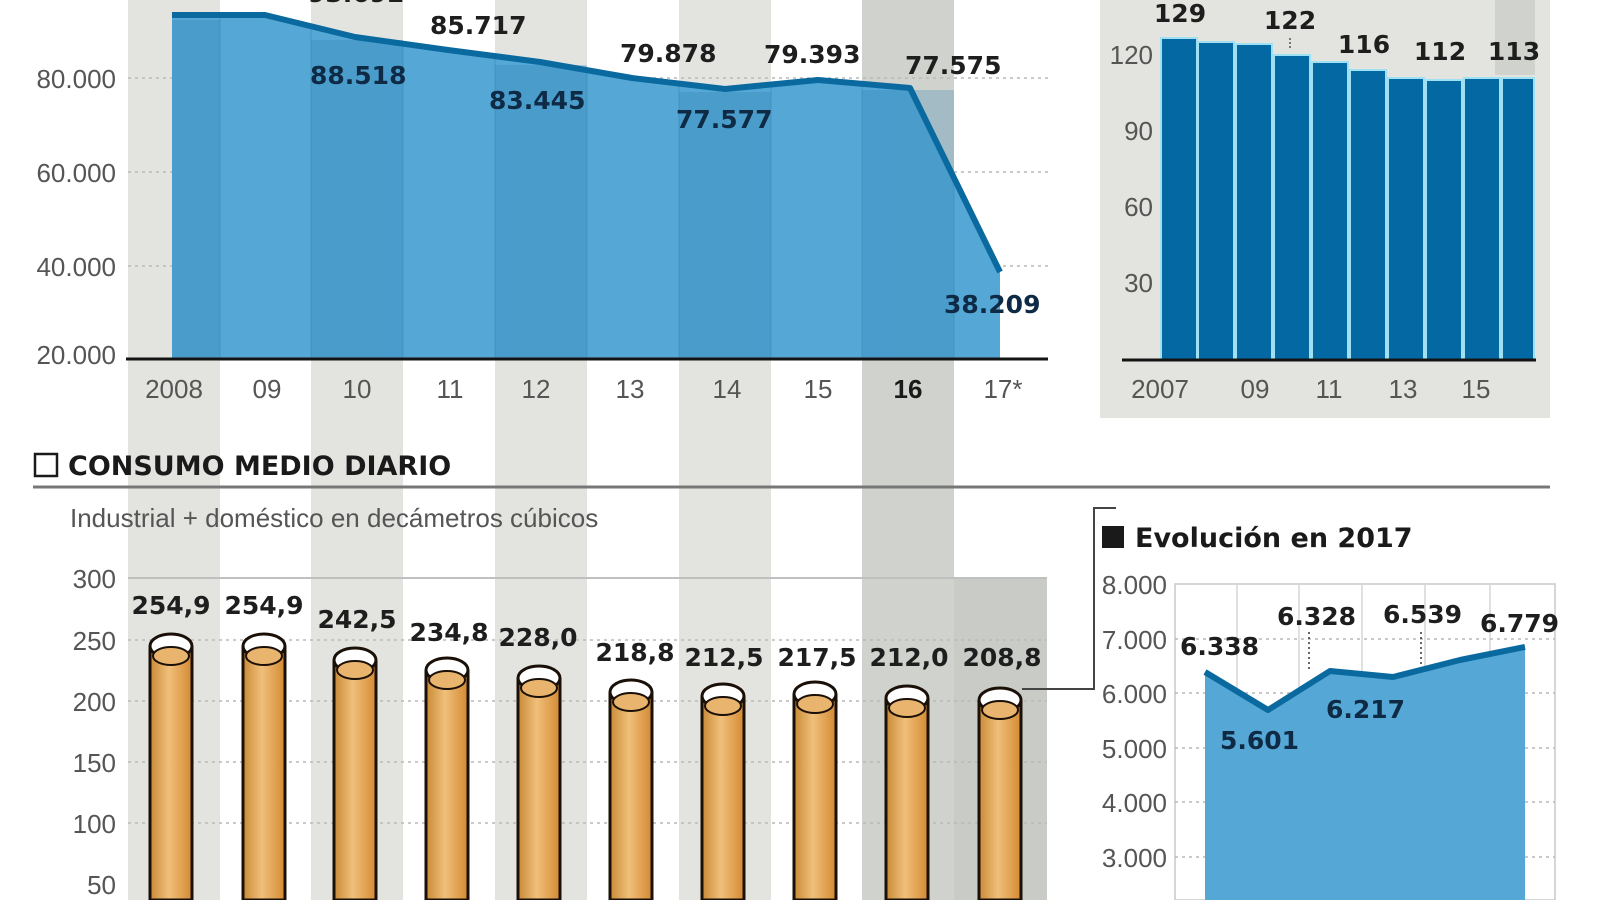 Image resolution: width=1600 pixels, height=900 pixels. Describe the element at coordinates (1364, 678) in the screenshot. I see `trend-line` at that location.